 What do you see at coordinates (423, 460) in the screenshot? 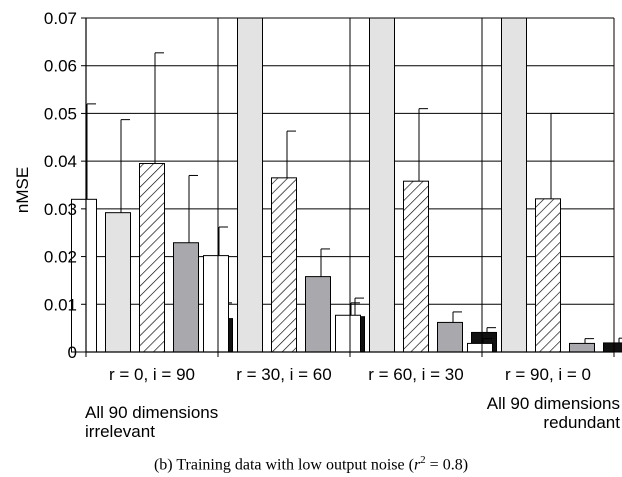
I see `caption-sup: 2` at bounding box center [423, 460].